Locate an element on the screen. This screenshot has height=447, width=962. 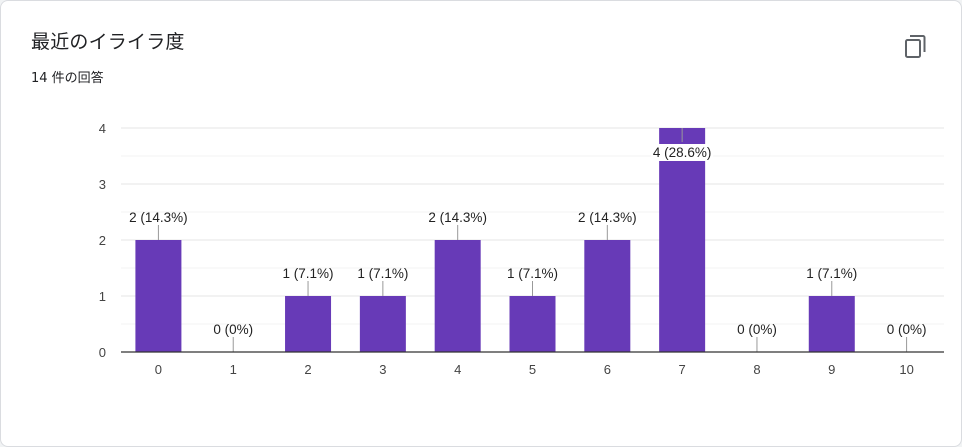
data-label: 4 (28.6%) is located at coordinates (682, 152).